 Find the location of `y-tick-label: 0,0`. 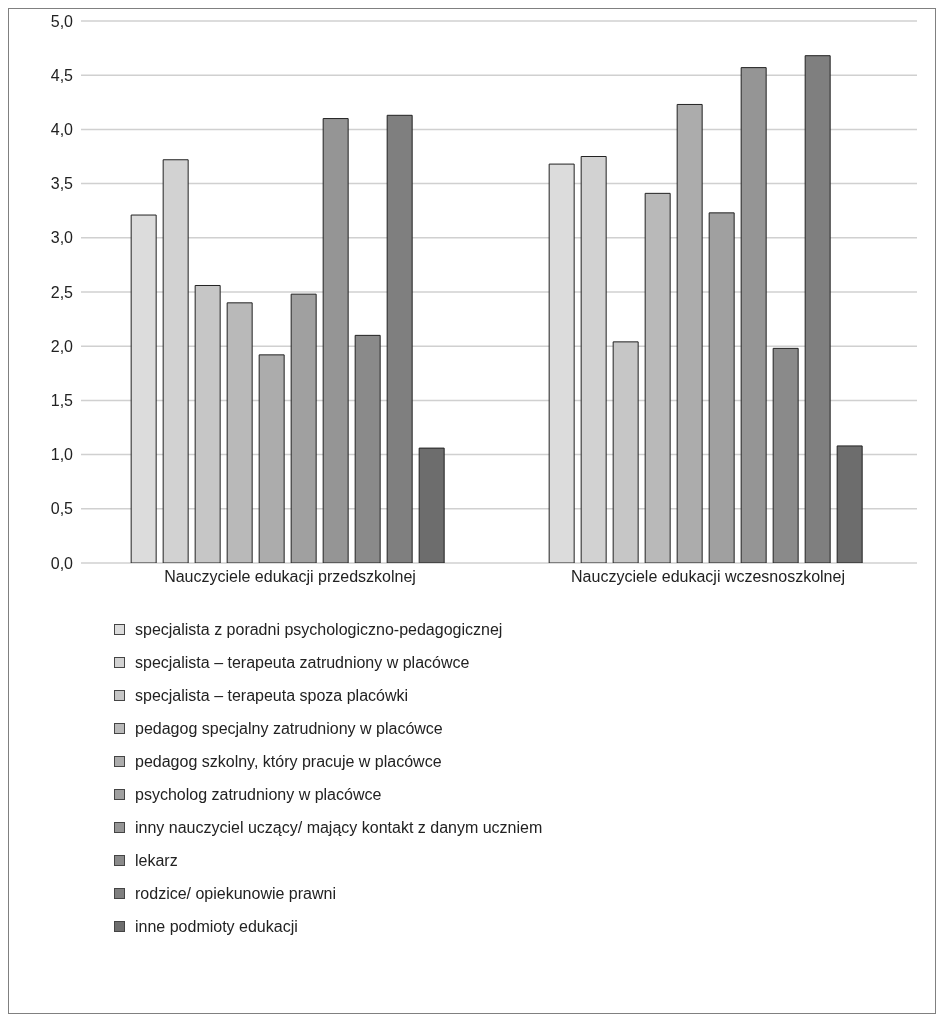

y-tick-label: 0,0 is located at coordinates (62, 563).